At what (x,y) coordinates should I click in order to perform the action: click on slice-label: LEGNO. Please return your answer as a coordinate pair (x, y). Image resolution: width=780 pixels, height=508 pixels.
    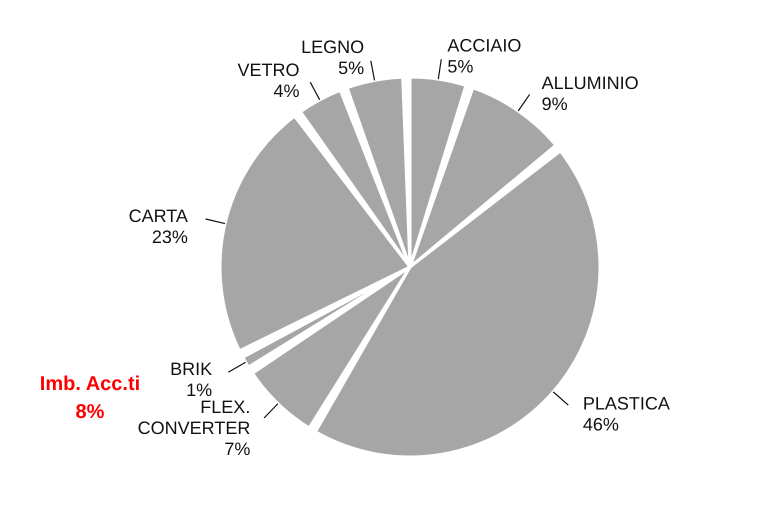
    Looking at the image, I should click on (332, 46).